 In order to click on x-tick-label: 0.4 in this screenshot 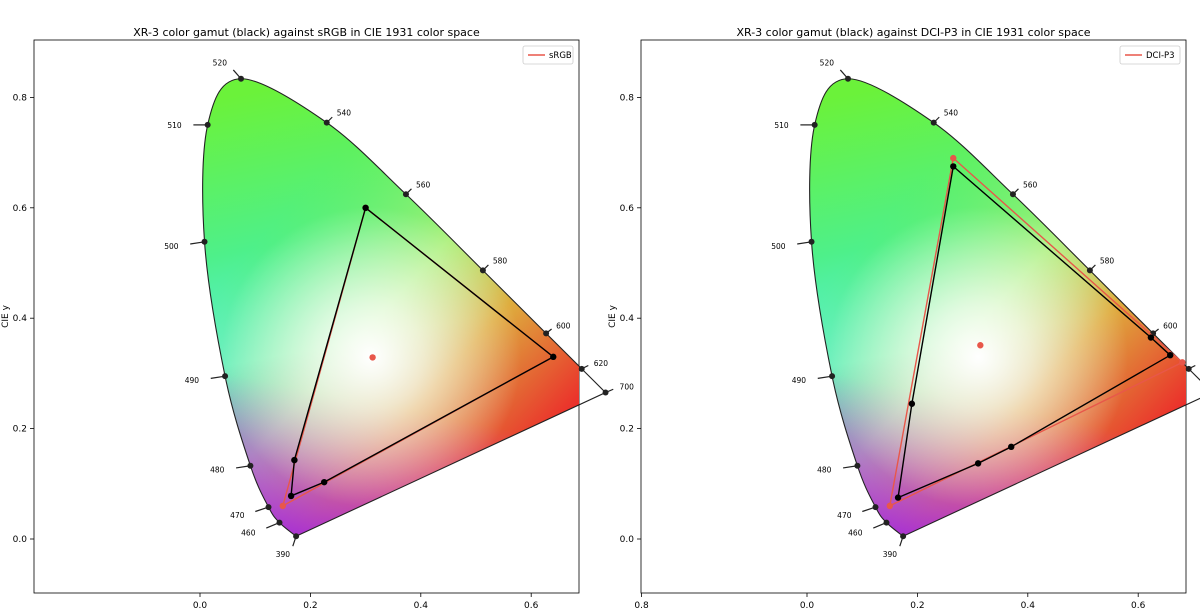, I will do `click(421, 606)`.